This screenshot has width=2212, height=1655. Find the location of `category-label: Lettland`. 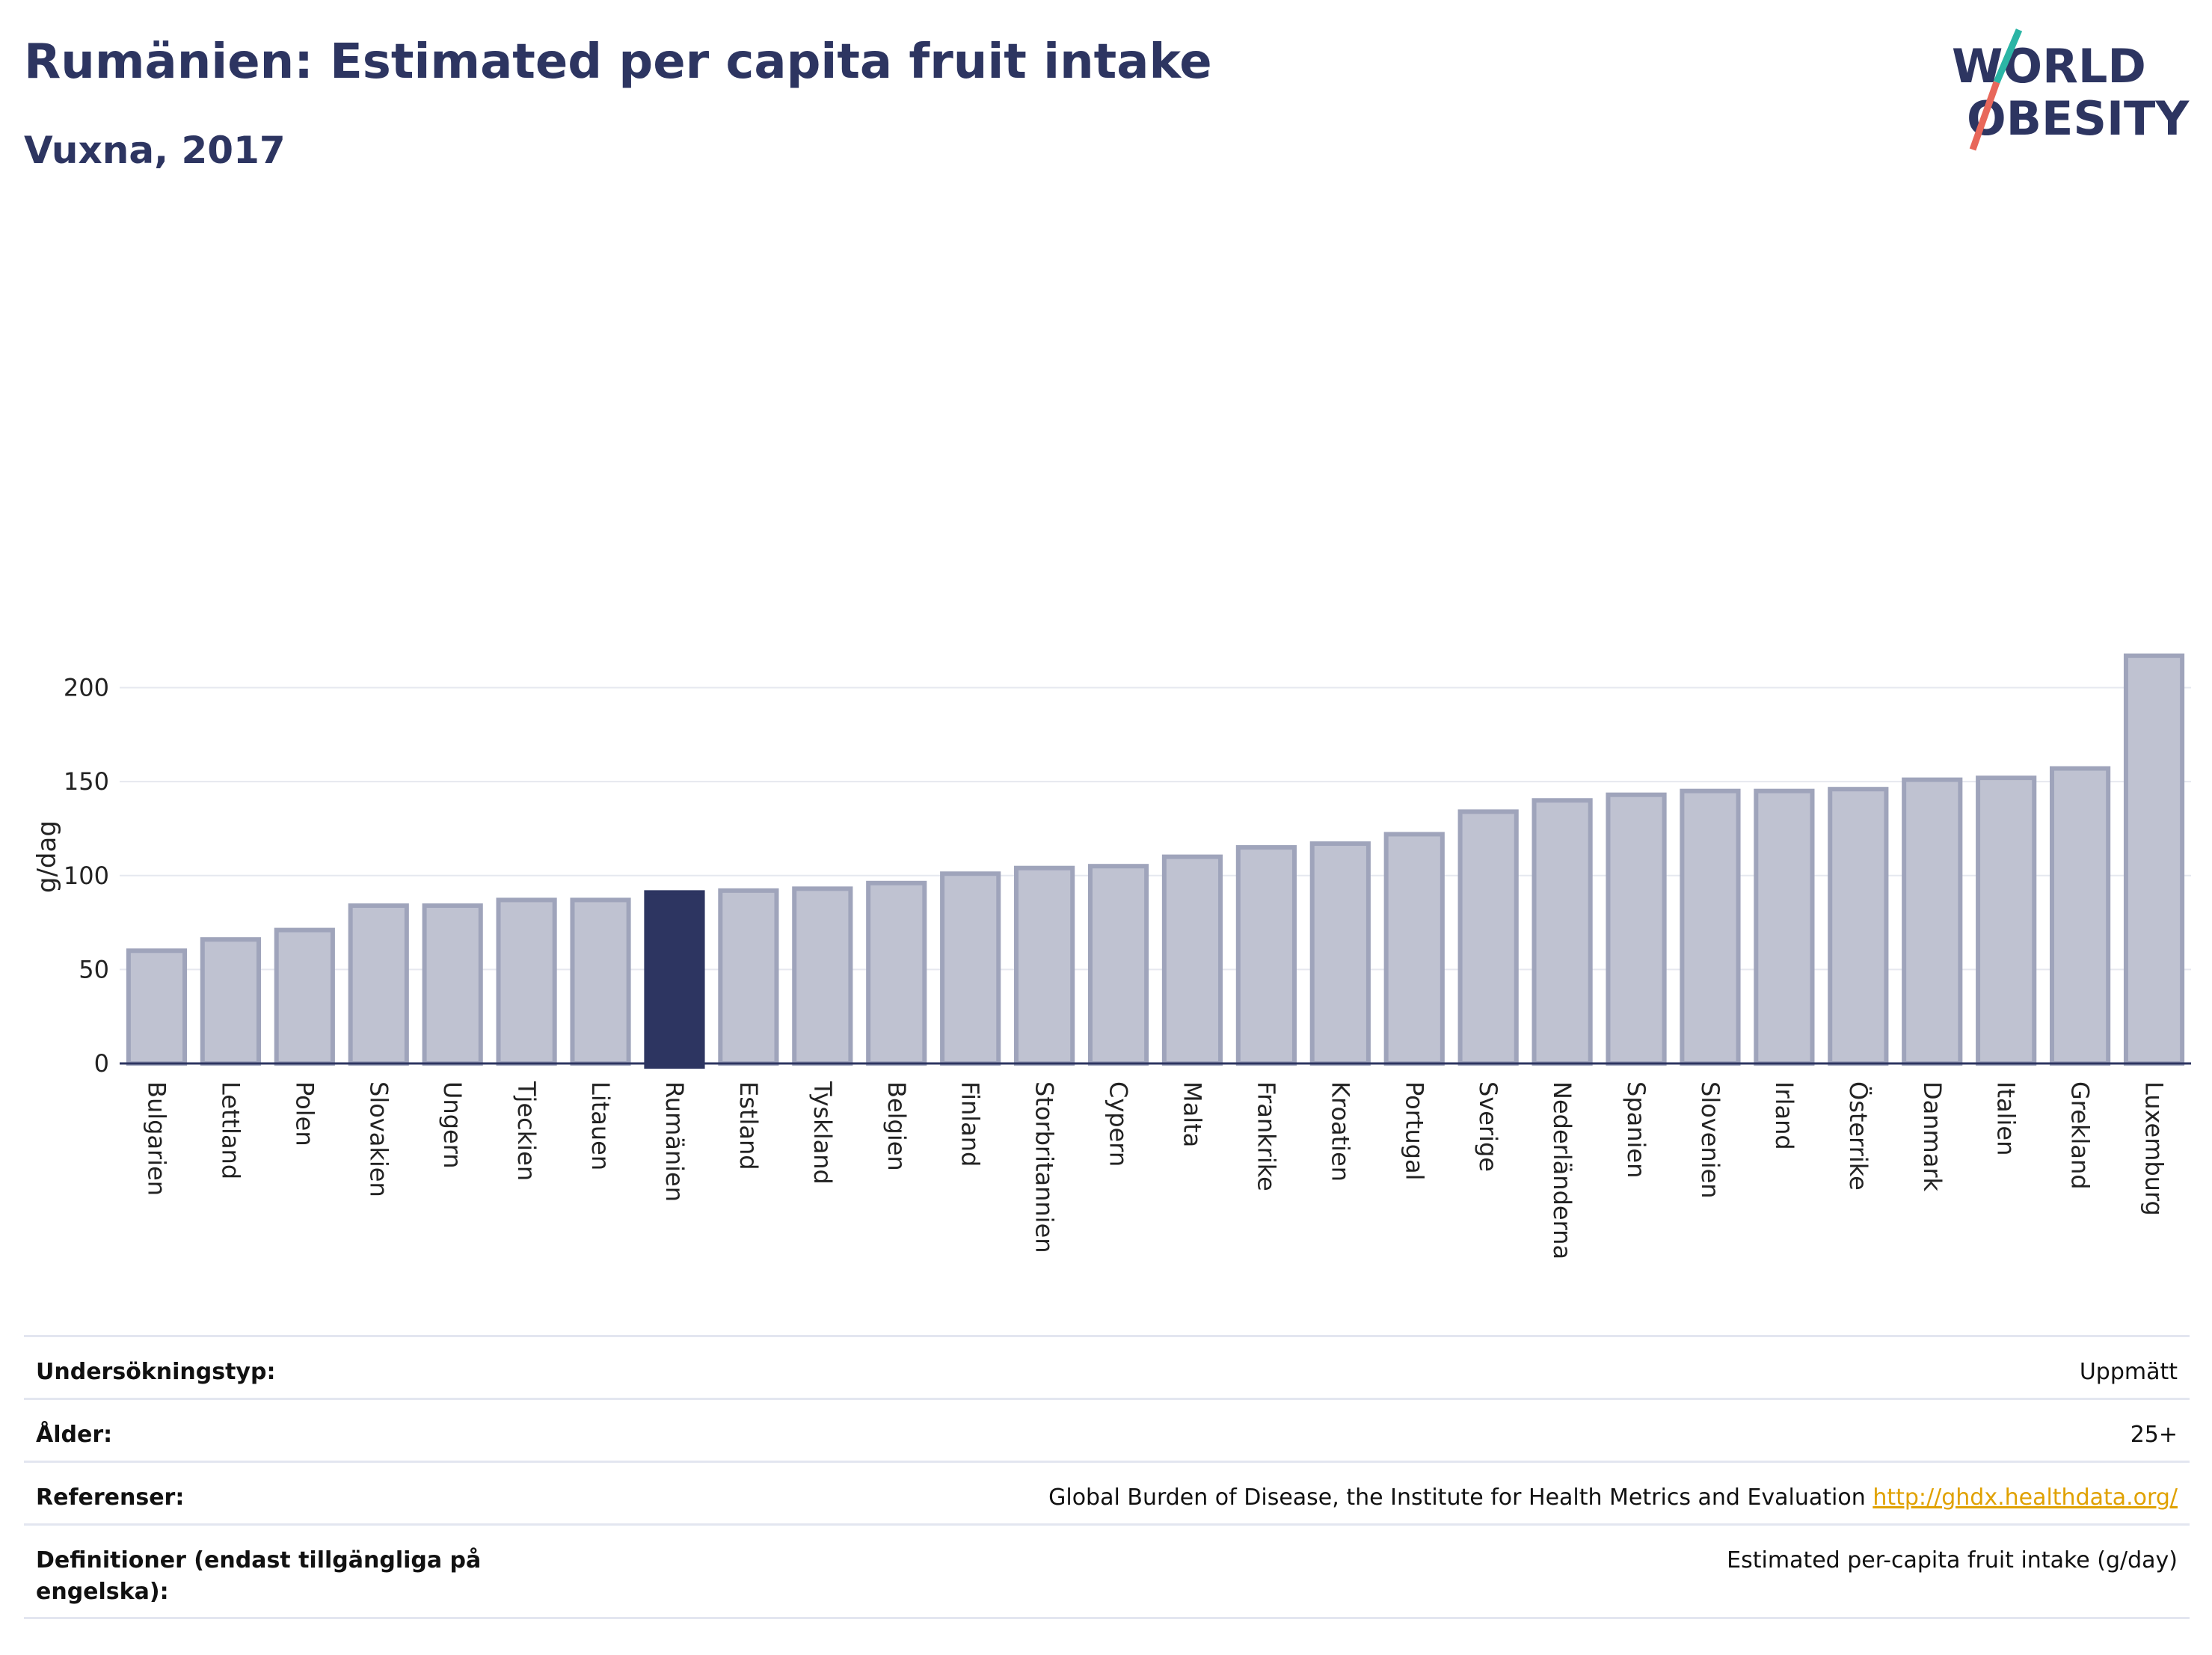

category-label: Lettland is located at coordinates (230, 1130).